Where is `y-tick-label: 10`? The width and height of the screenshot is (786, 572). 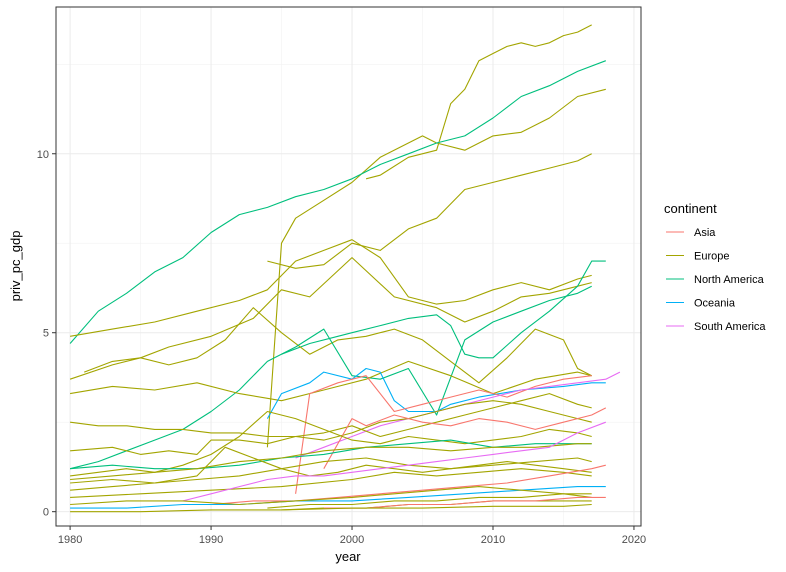 y-tick-label: 10 is located at coordinates (43, 155).